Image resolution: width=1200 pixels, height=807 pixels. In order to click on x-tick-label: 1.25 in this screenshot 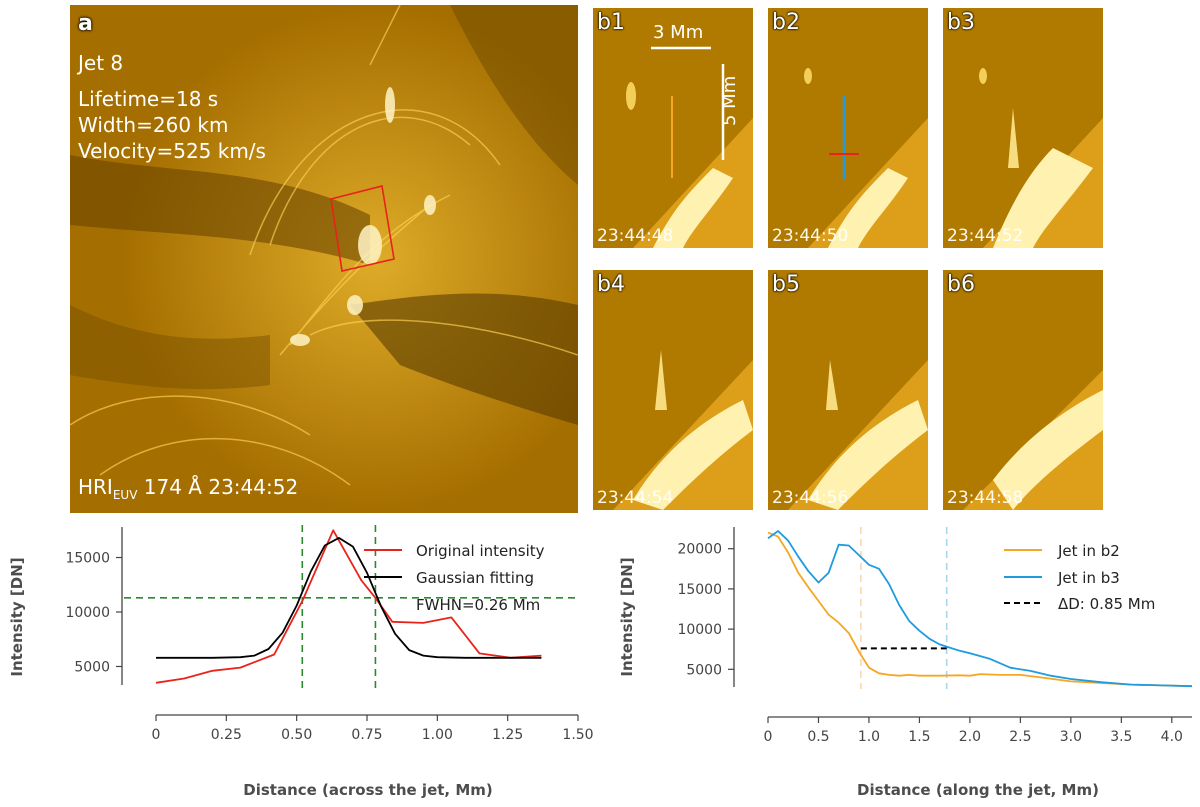, I will do `click(507, 735)`.